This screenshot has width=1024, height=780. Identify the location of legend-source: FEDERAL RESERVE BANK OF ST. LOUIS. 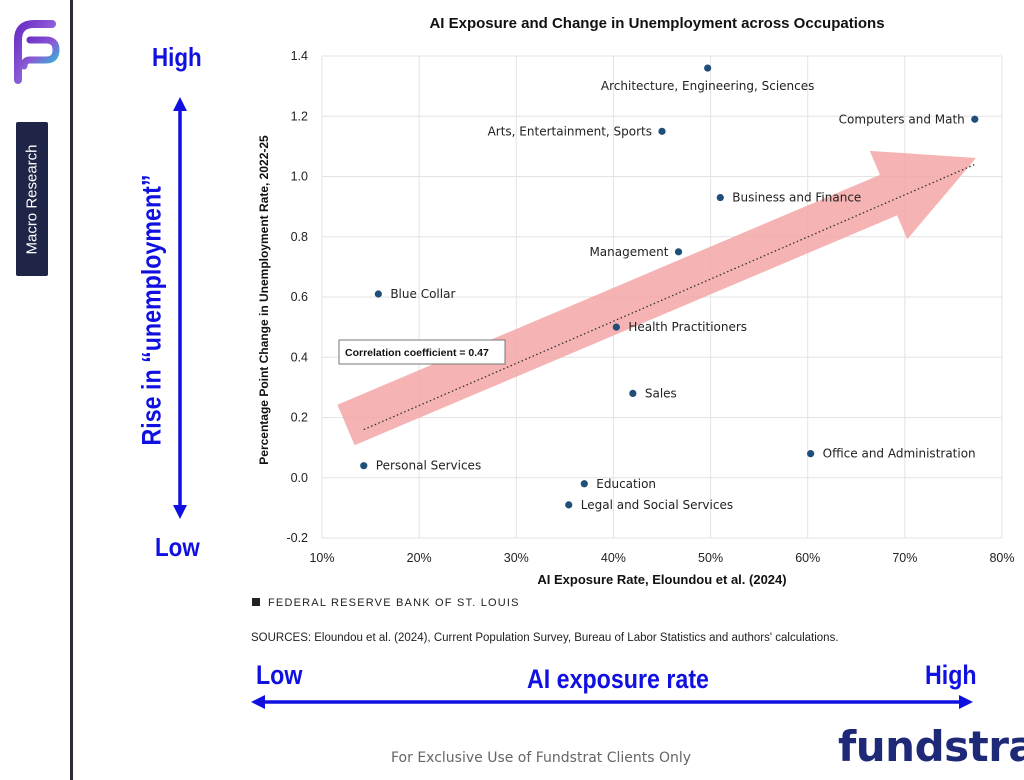
(386, 603).